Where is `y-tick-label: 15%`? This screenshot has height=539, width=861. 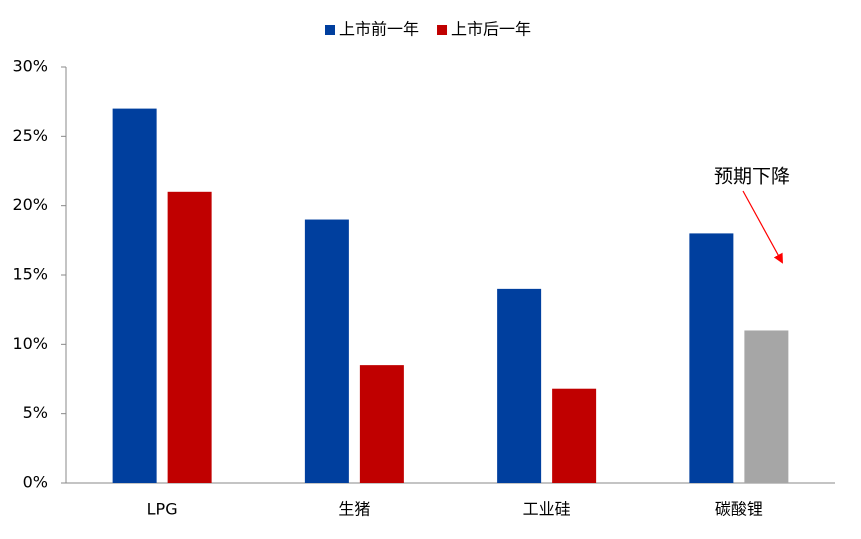
y-tick-label: 15% is located at coordinates (30, 274).